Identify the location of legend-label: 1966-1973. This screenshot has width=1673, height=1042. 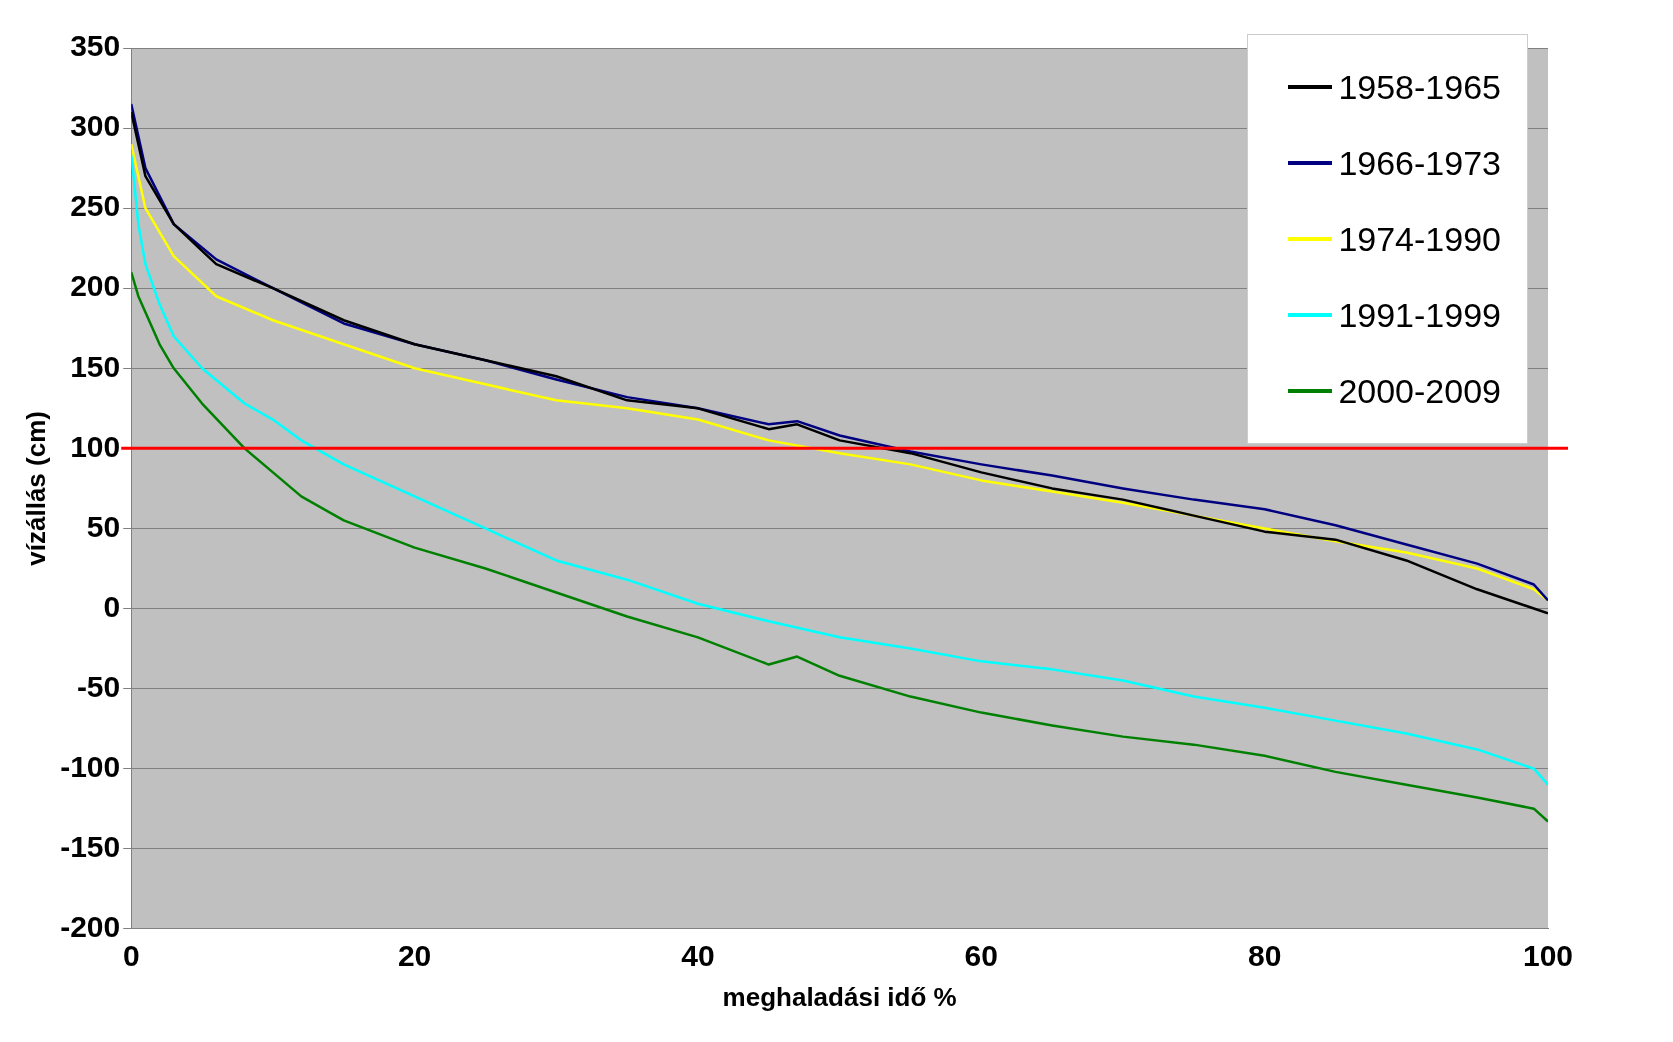
(1419, 163).